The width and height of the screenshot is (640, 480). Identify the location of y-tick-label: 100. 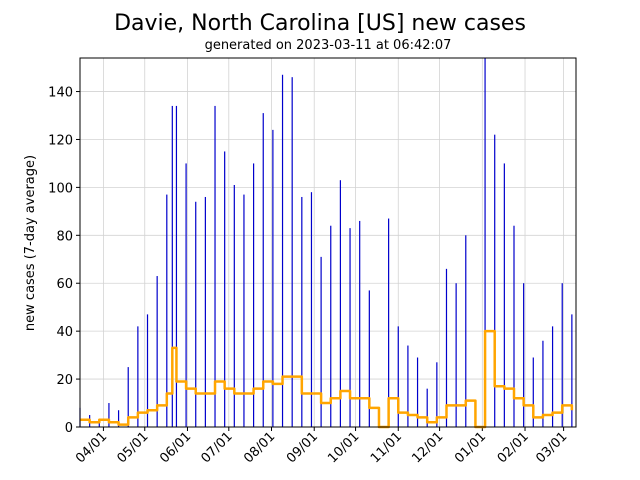
(60, 188).